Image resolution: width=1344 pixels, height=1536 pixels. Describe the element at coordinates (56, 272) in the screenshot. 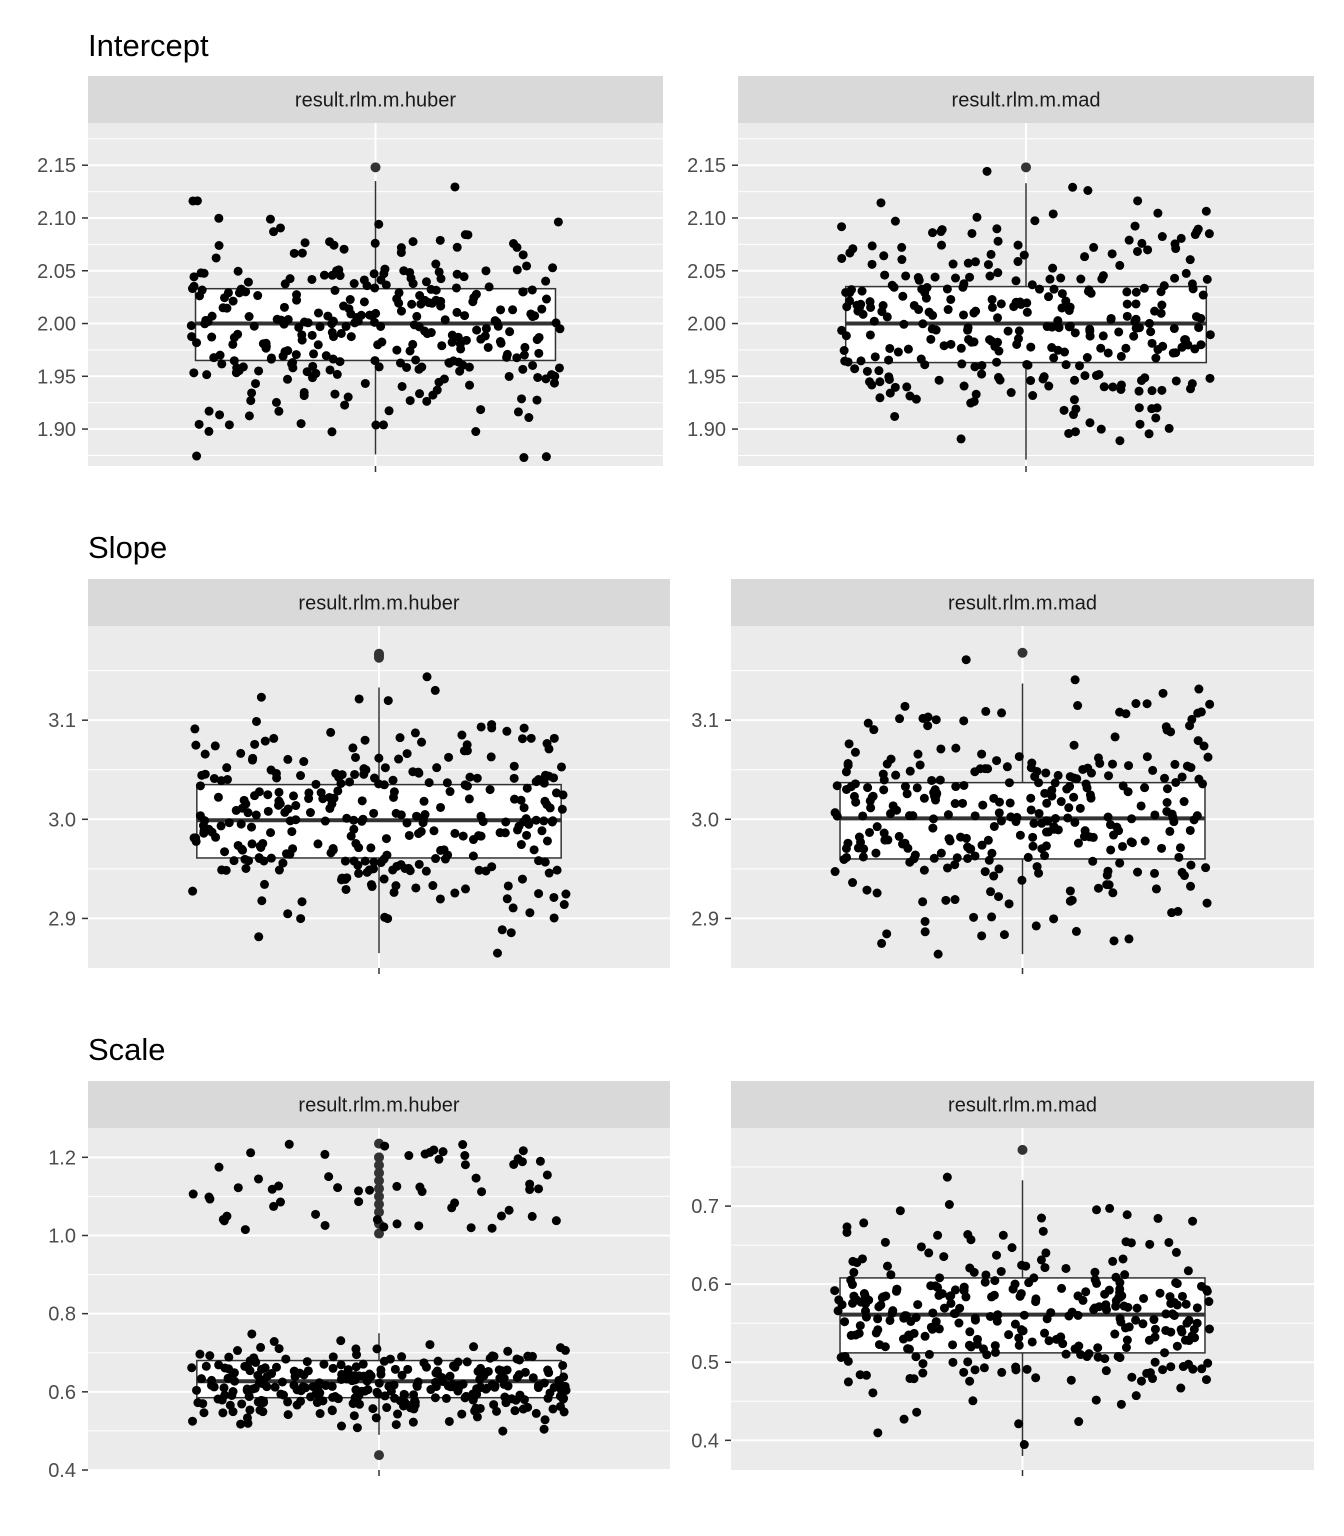

I see `y-tick-label: 2.05` at that location.